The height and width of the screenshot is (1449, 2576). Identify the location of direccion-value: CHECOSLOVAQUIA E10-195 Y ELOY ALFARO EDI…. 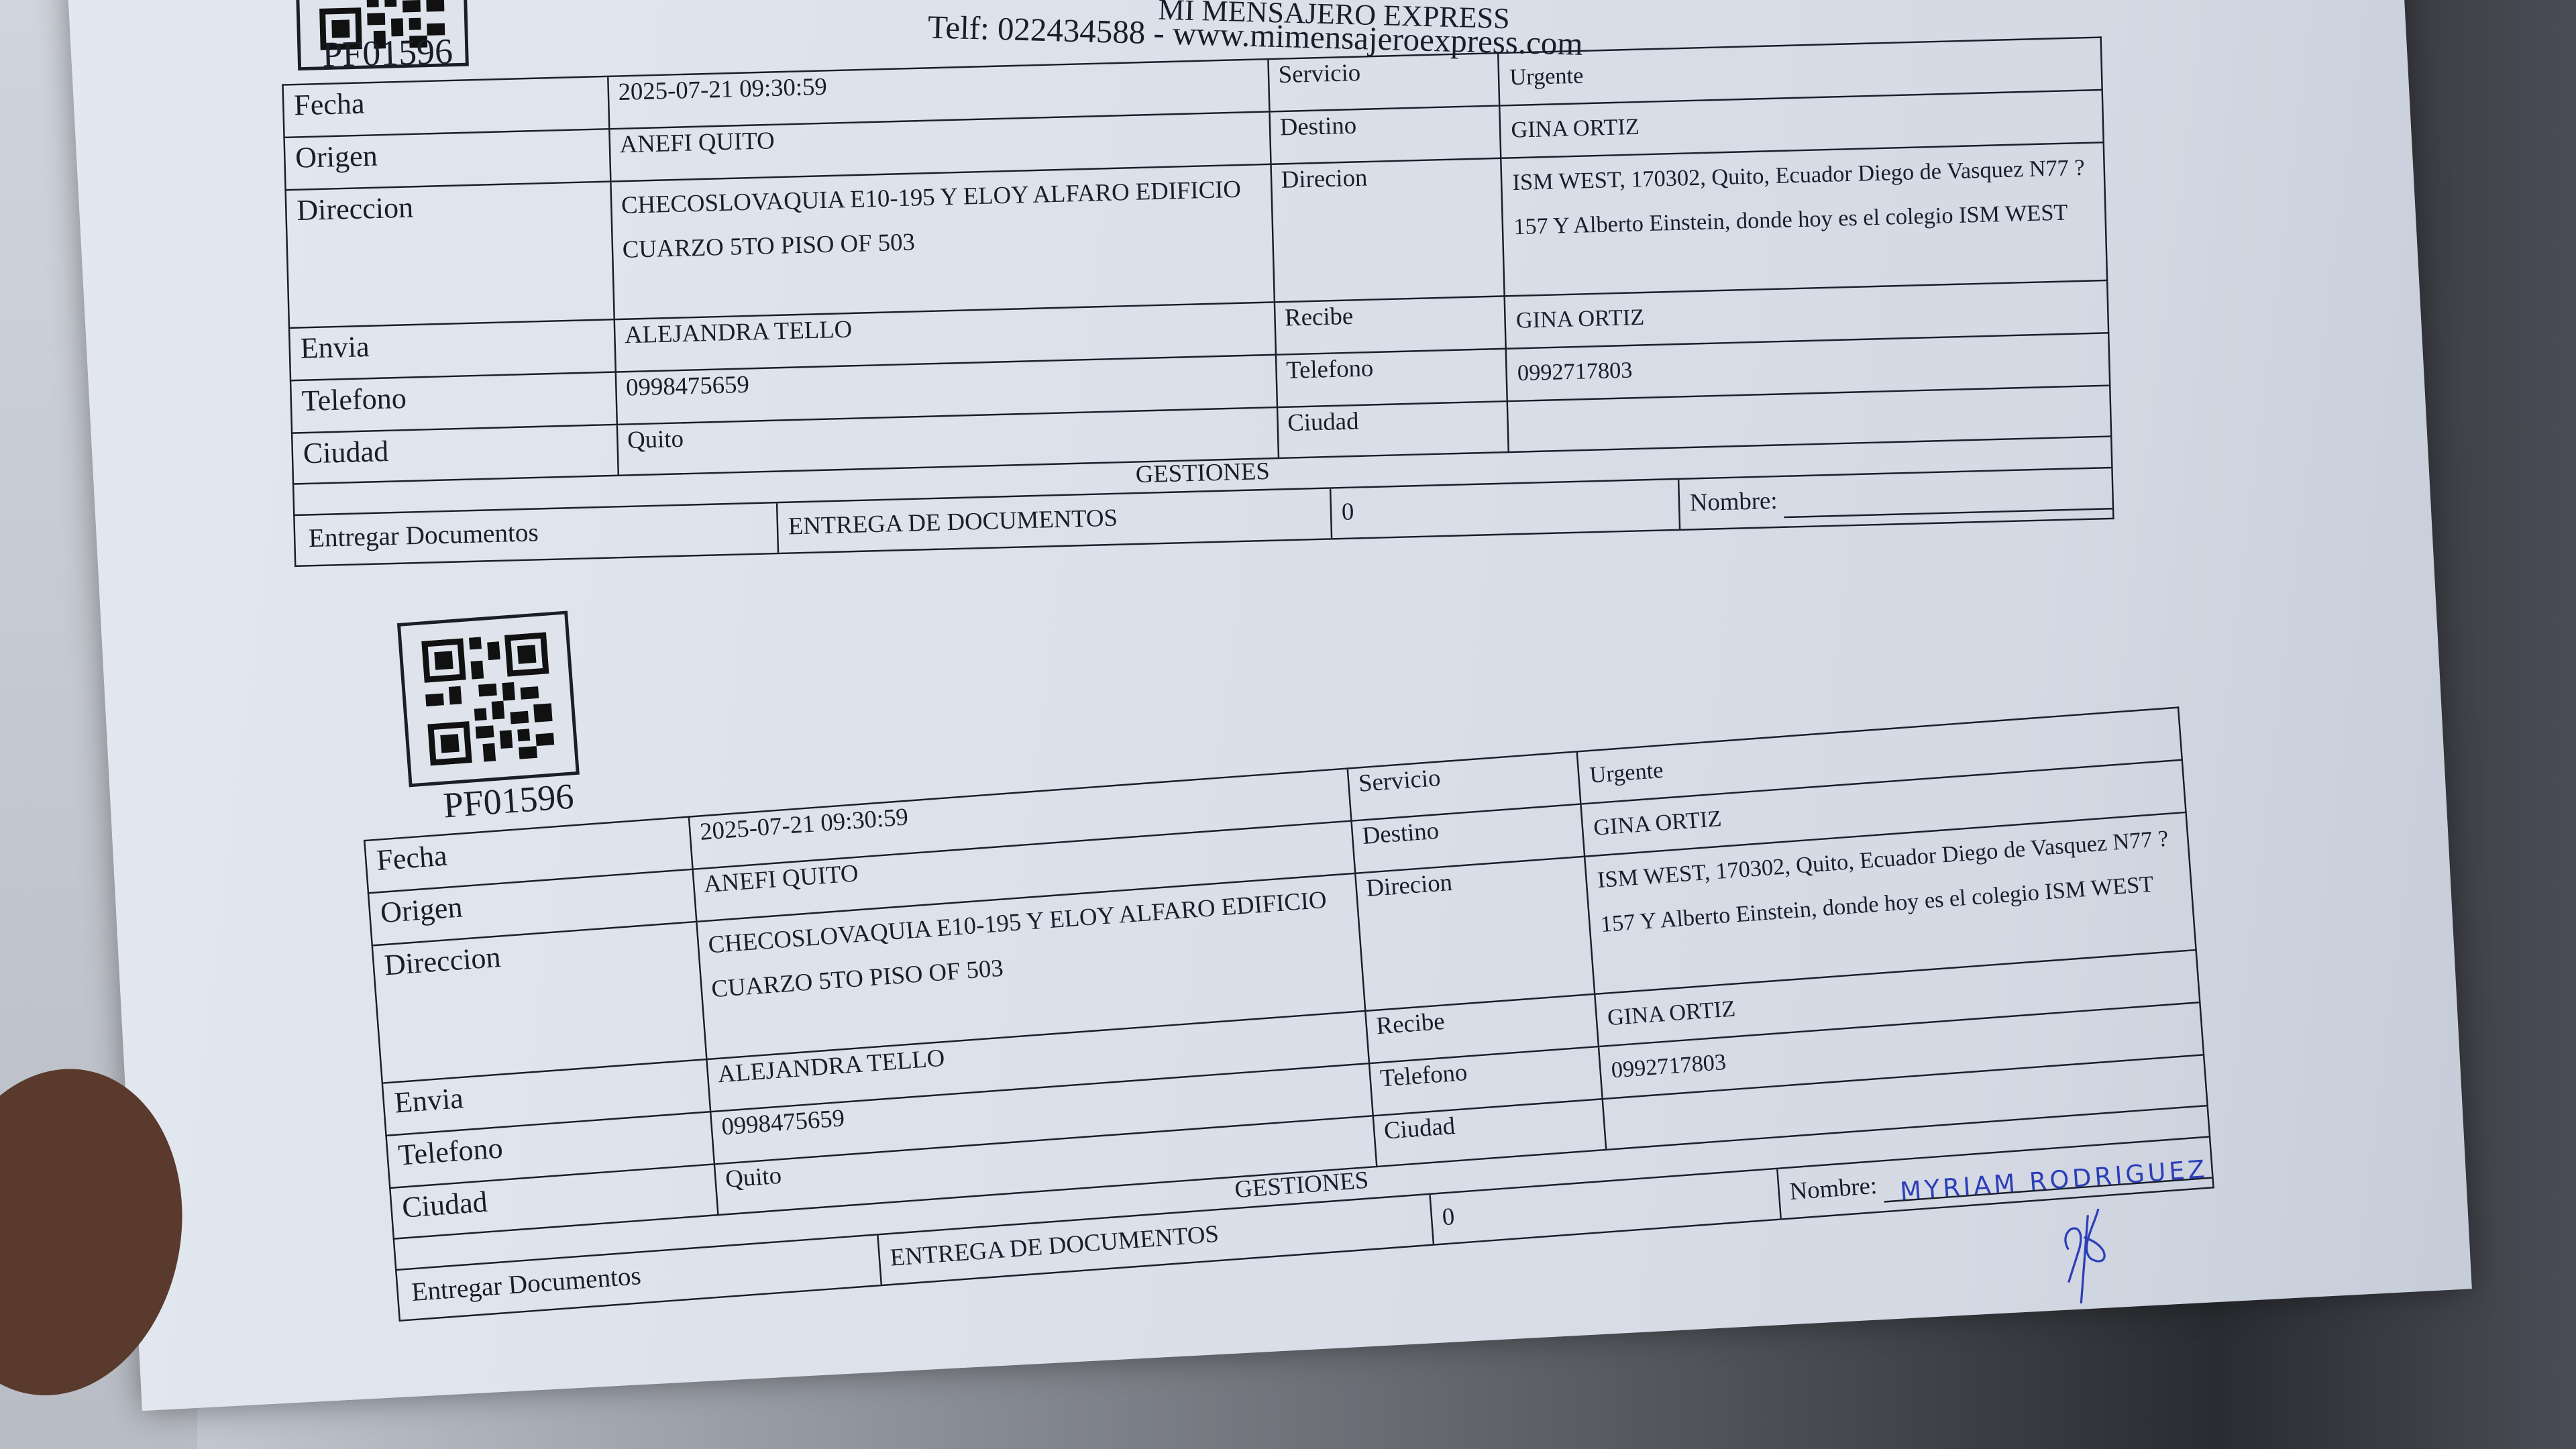
(942, 242).